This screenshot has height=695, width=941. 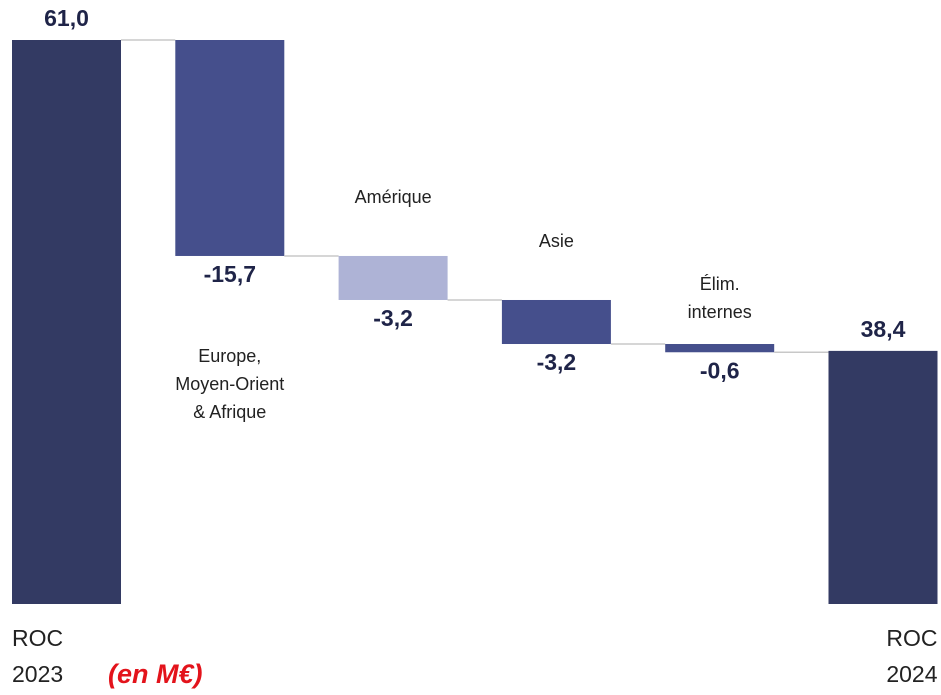 I want to click on category-label: Asie, so click(x=556, y=241).